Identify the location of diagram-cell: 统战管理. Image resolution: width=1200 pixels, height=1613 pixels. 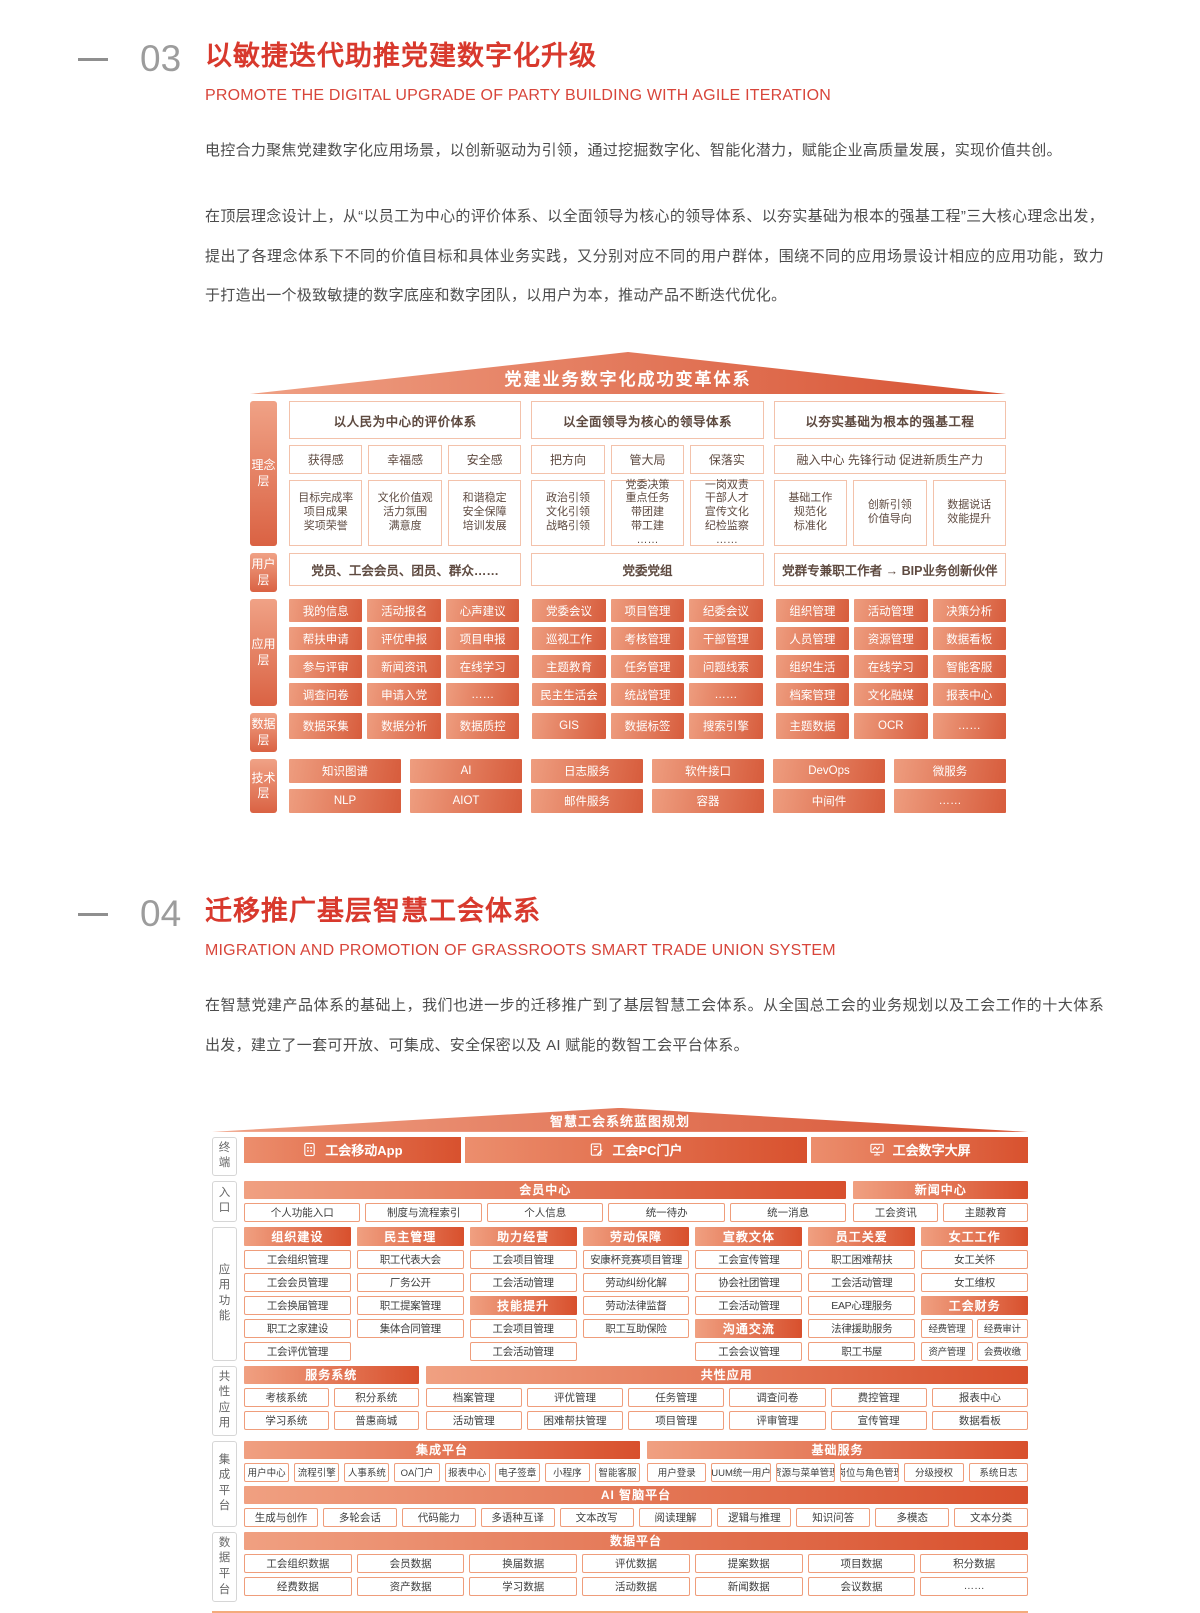
(647, 695).